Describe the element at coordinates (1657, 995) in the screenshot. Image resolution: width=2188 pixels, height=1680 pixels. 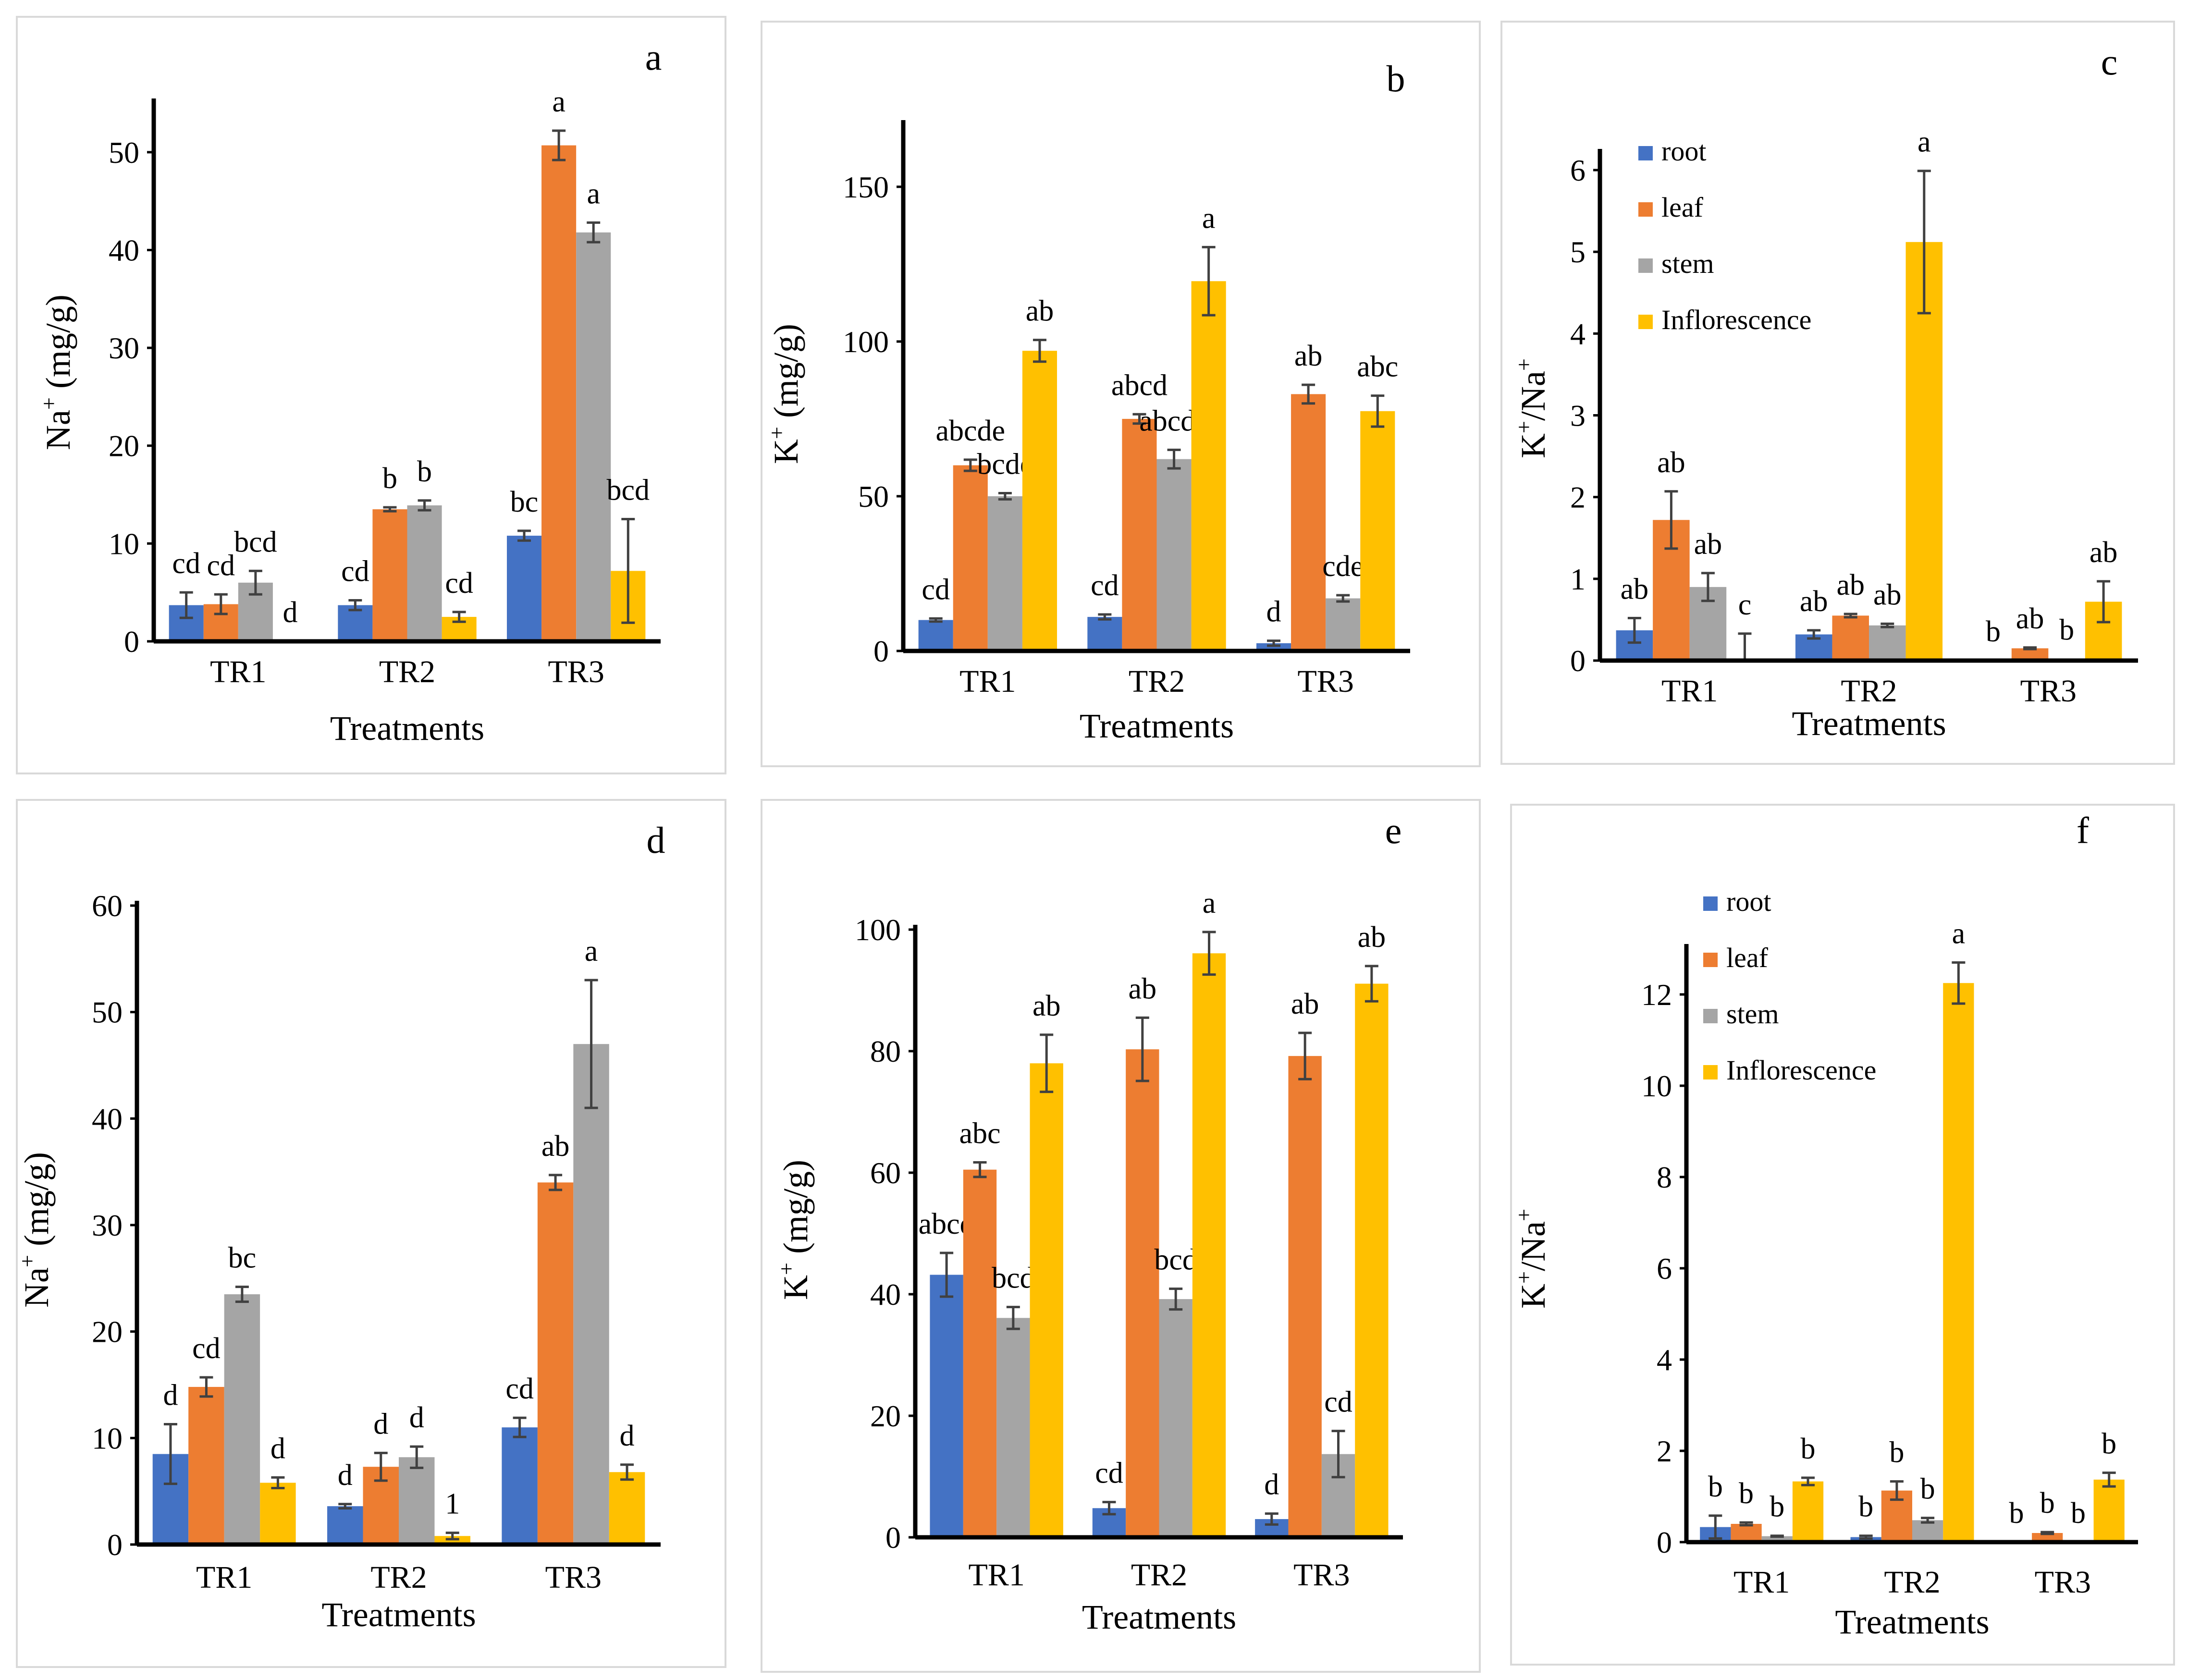
I see `y-tick-label: 12` at that location.